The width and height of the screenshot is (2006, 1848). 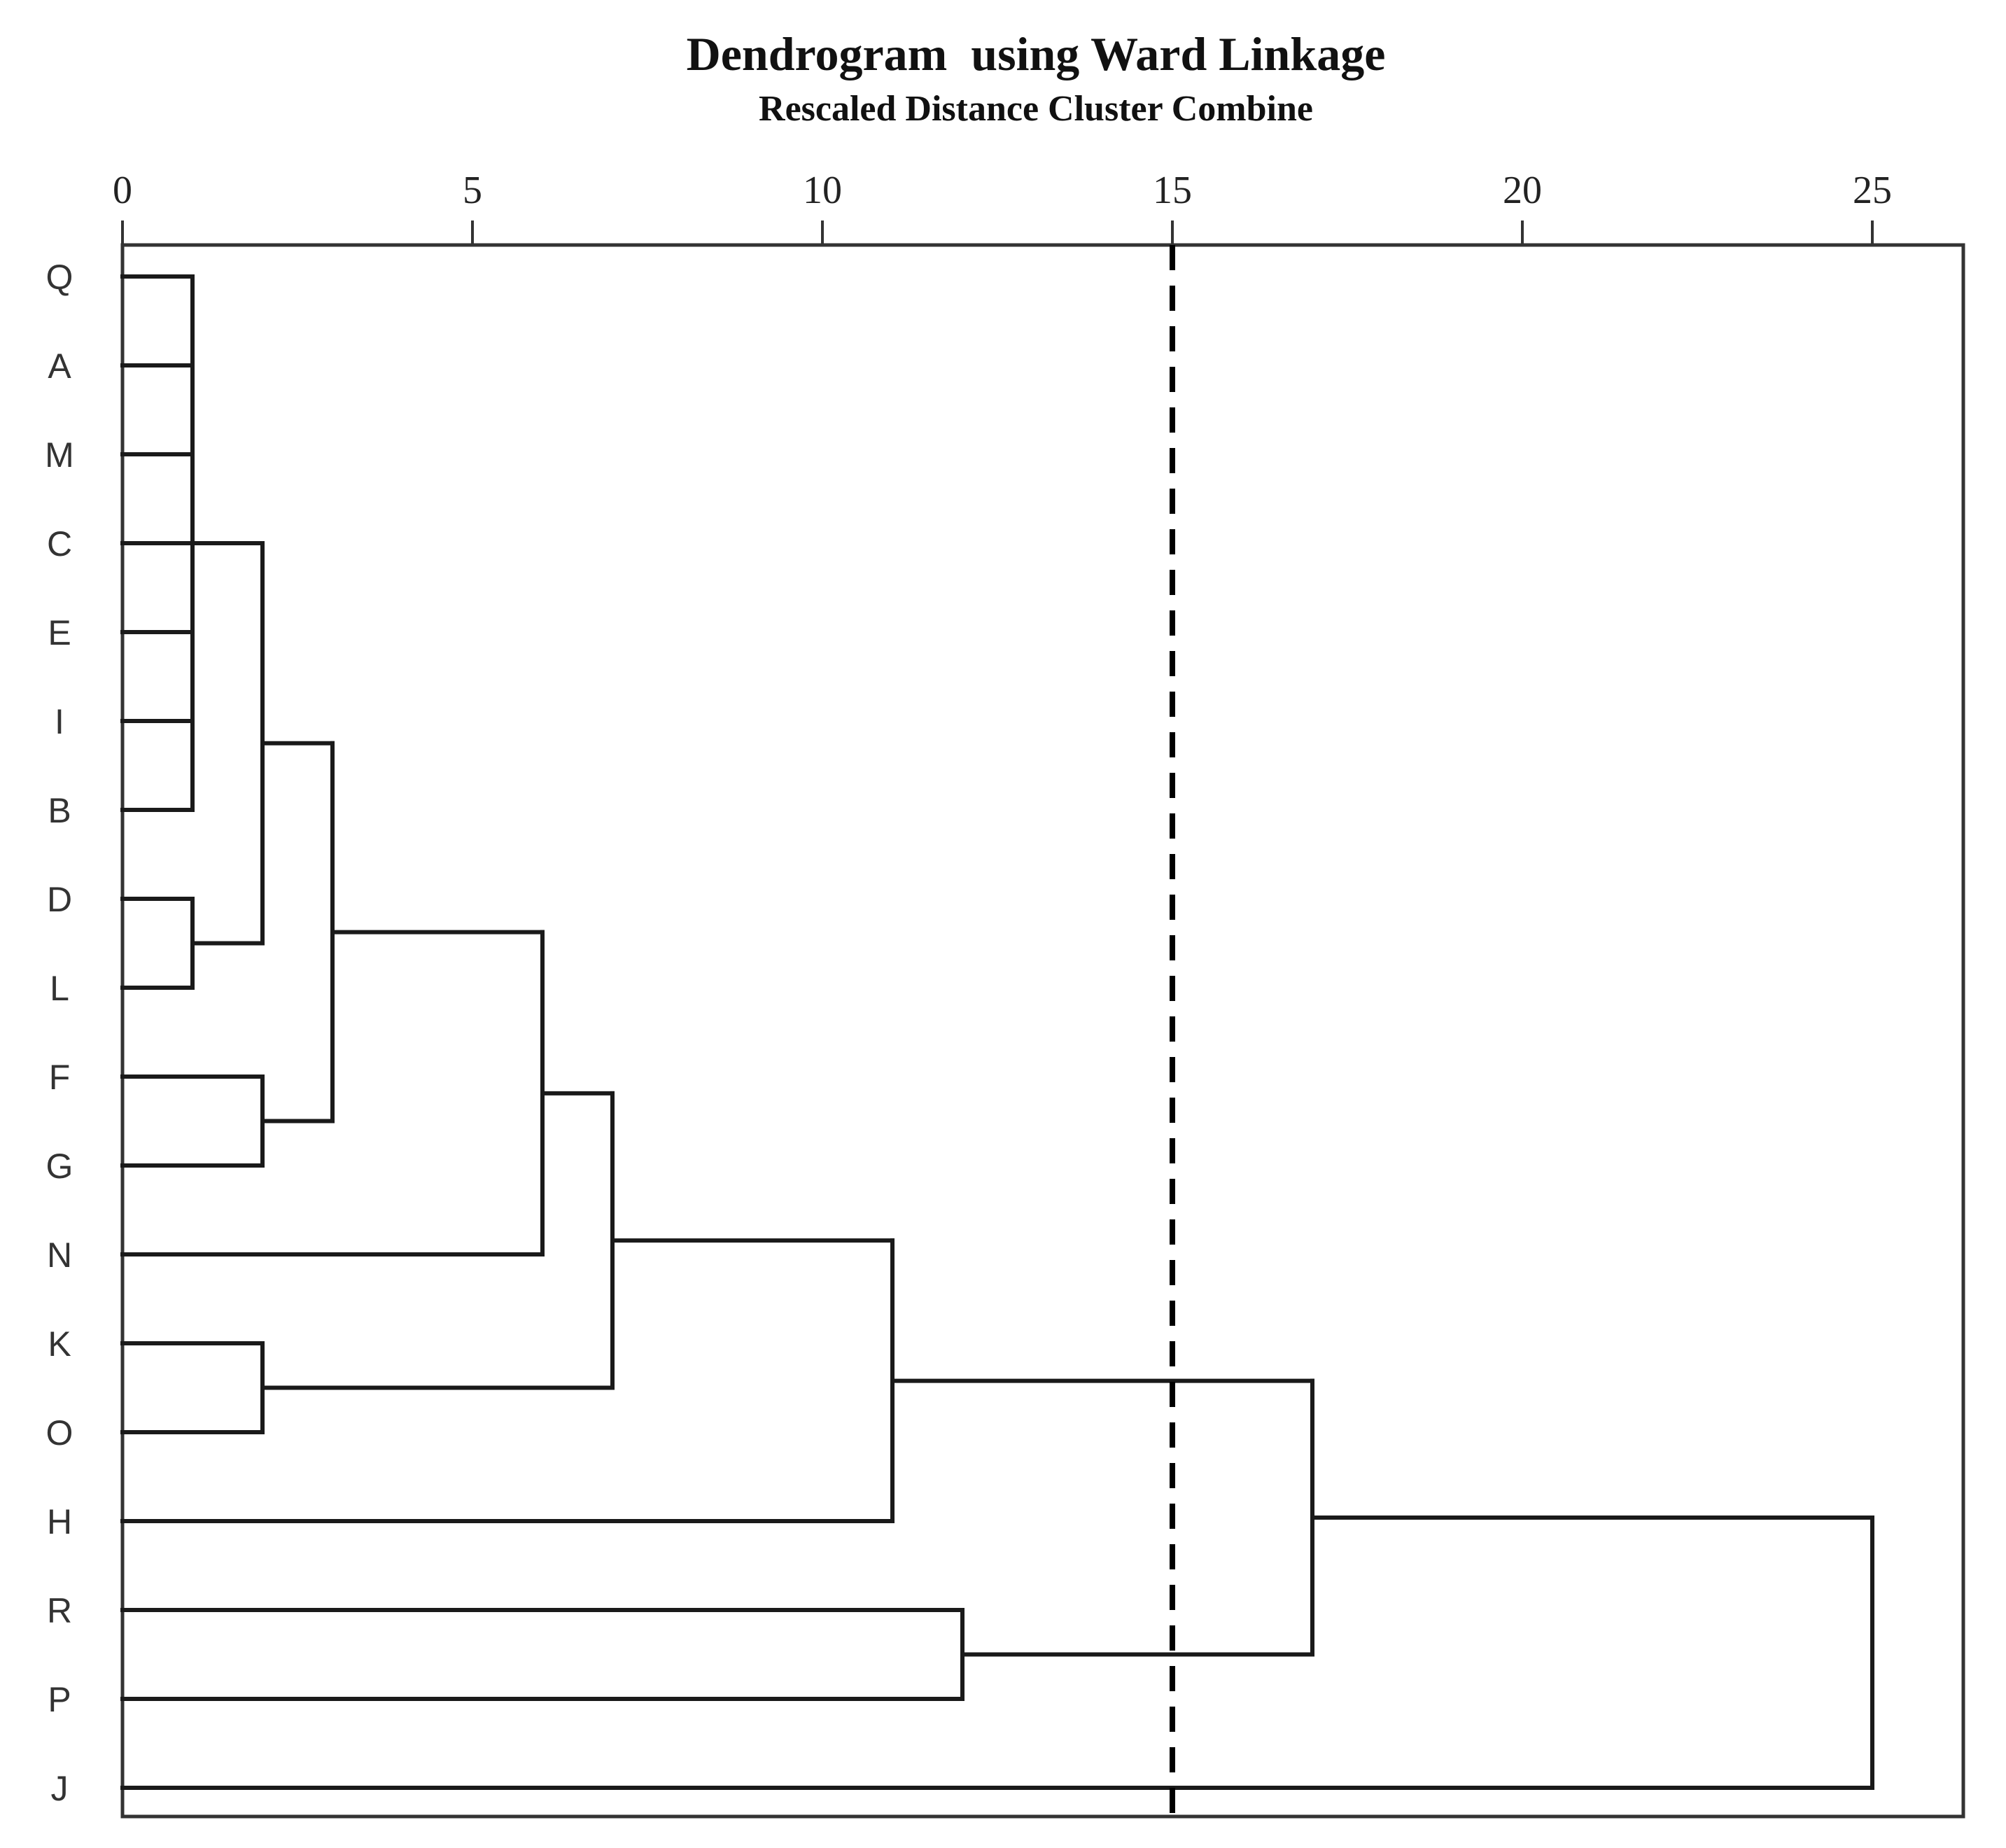 I want to click on leaf-label: Q, so click(x=59, y=277).